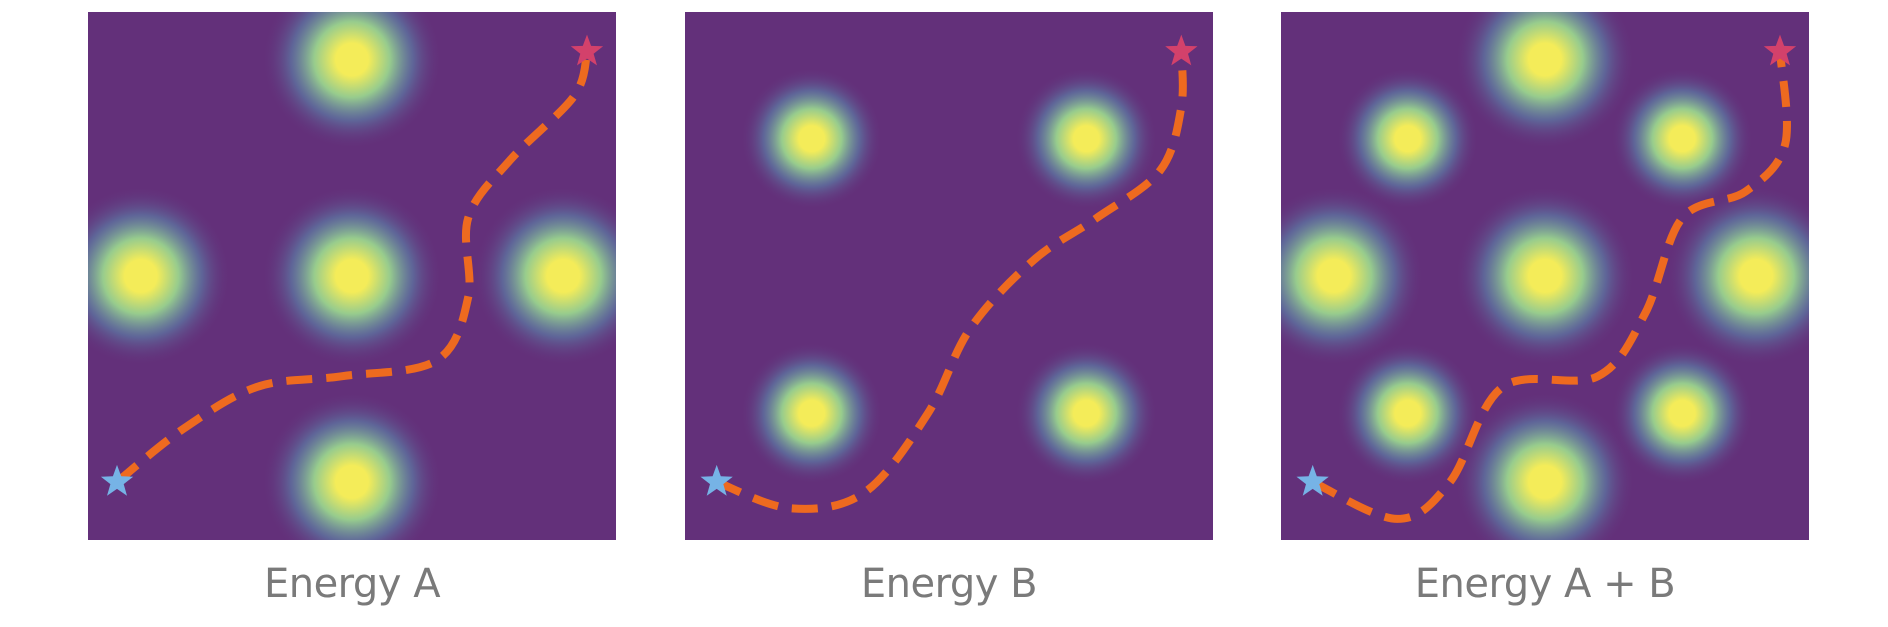  I want to click on energy-a-plus-b-caption: Energy A + B, so click(1545, 584).